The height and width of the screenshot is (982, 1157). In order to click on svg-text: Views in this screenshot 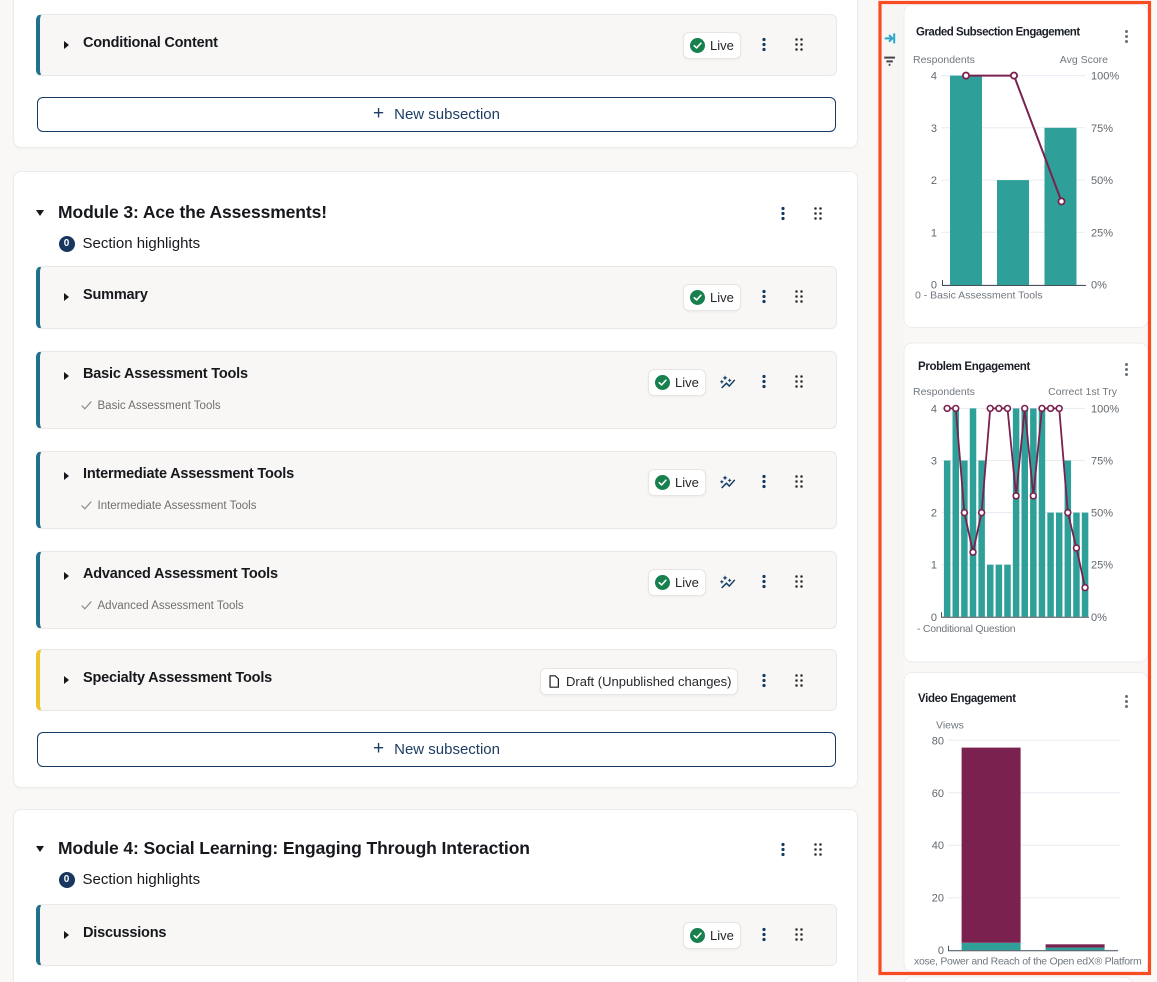, I will do `click(950, 726)`.